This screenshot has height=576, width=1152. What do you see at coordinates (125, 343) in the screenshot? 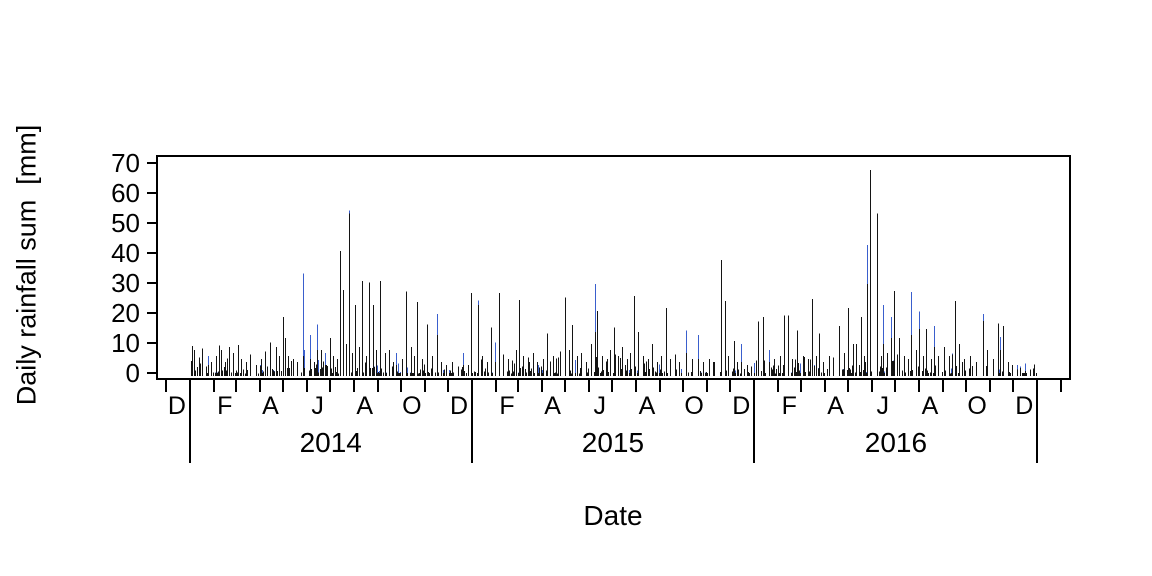
I see `y-tick-label: 10` at bounding box center [125, 343].